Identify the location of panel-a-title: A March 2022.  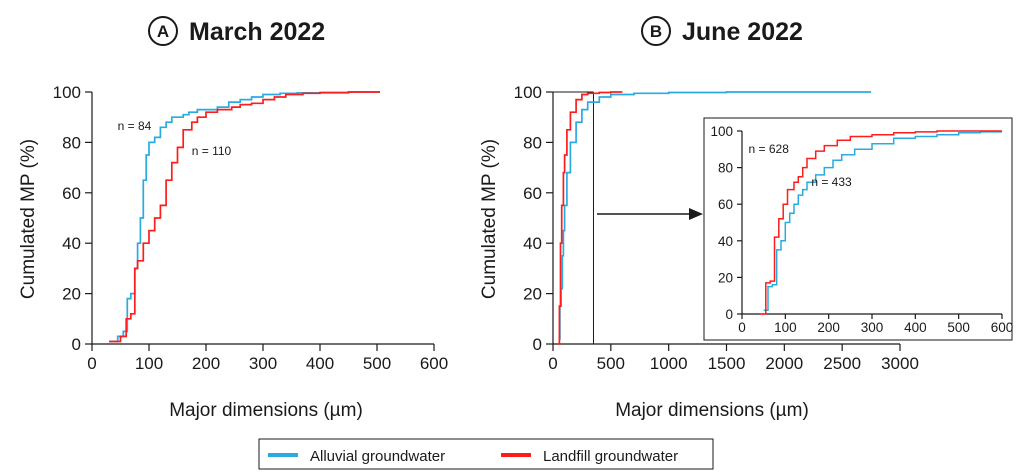
(236, 31).